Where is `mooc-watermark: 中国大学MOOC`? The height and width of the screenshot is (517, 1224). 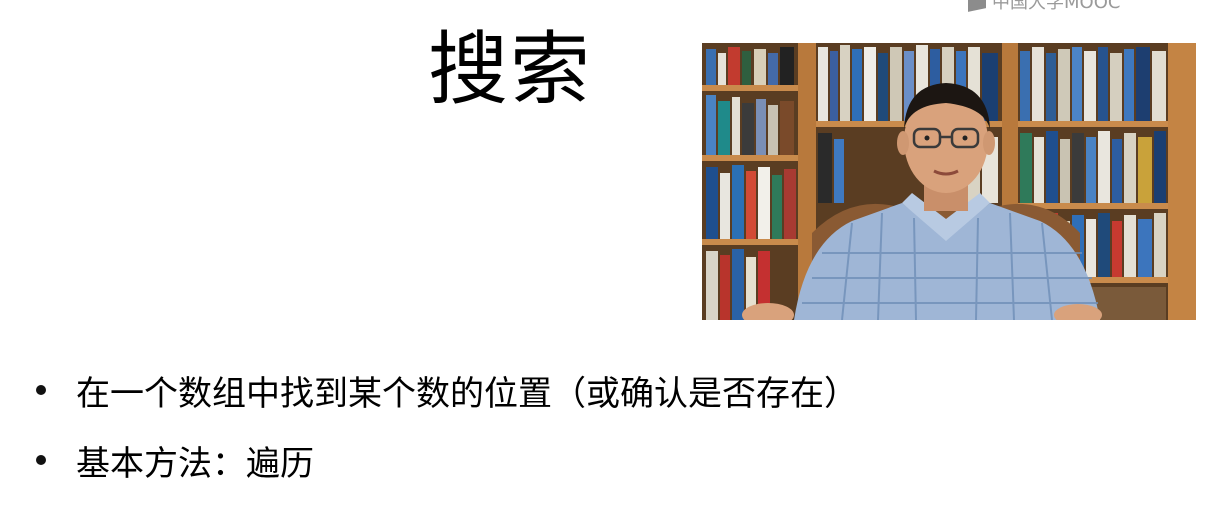
mooc-watermark: 中国大学MOOC is located at coordinates (1044, 6).